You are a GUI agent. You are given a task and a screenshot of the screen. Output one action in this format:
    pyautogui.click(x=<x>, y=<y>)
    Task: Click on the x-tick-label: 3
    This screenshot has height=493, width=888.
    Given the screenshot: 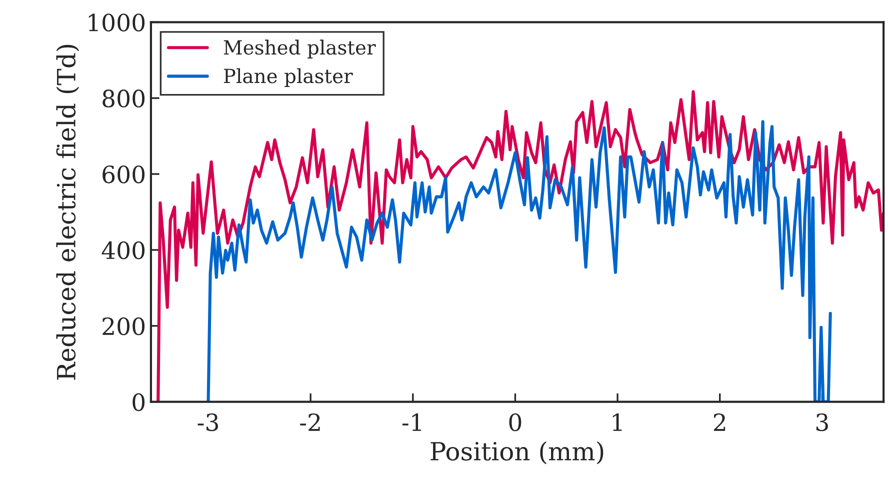 What is the action you would take?
    pyautogui.click(x=822, y=422)
    